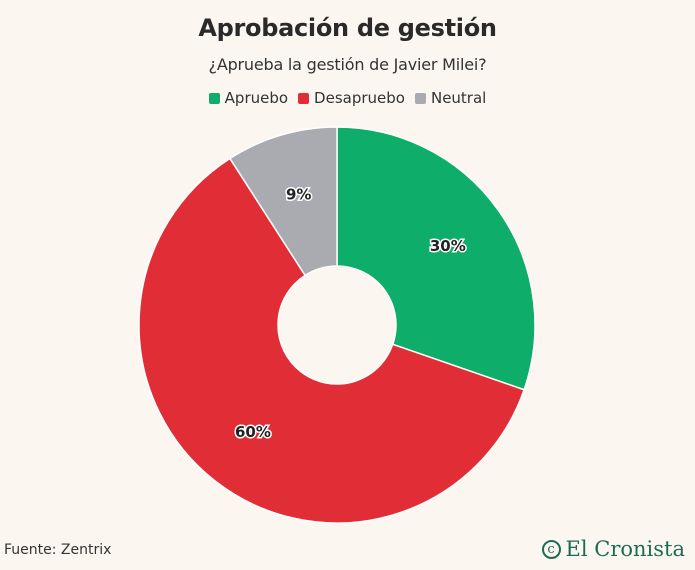  What do you see at coordinates (359, 98) in the screenshot?
I see `legend-label-desapruebo: Desapruebo` at bounding box center [359, 98].